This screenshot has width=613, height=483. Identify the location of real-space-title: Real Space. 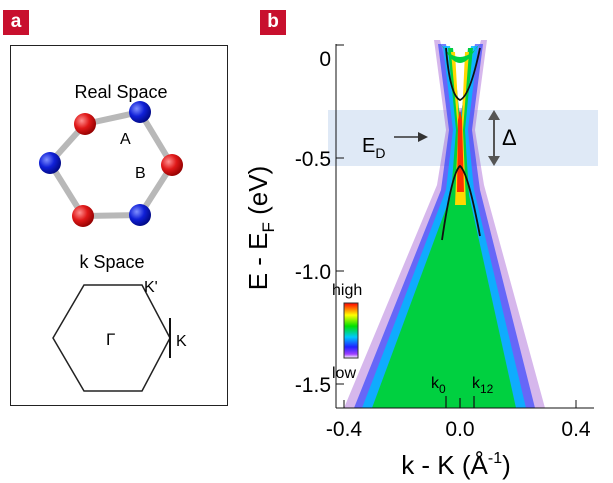
(120, 92).